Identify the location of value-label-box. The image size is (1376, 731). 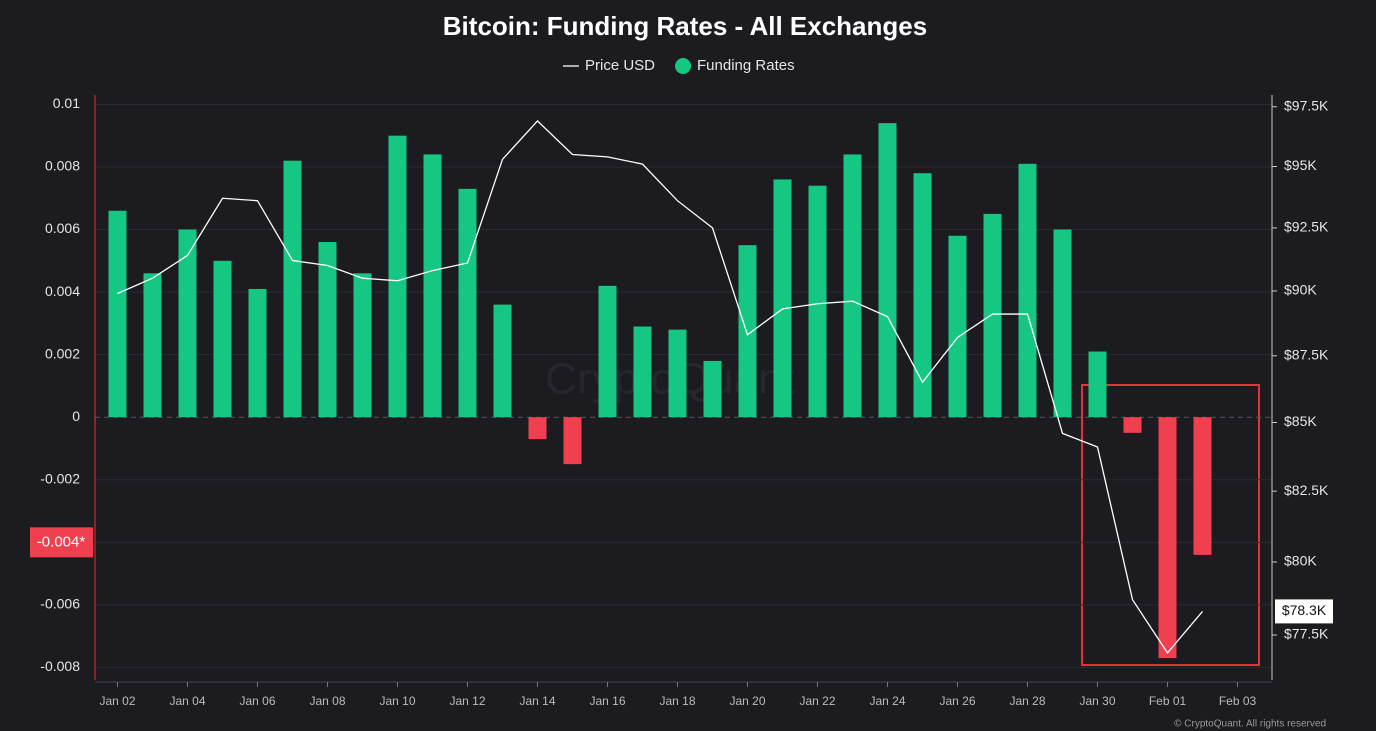
(1304, 611).